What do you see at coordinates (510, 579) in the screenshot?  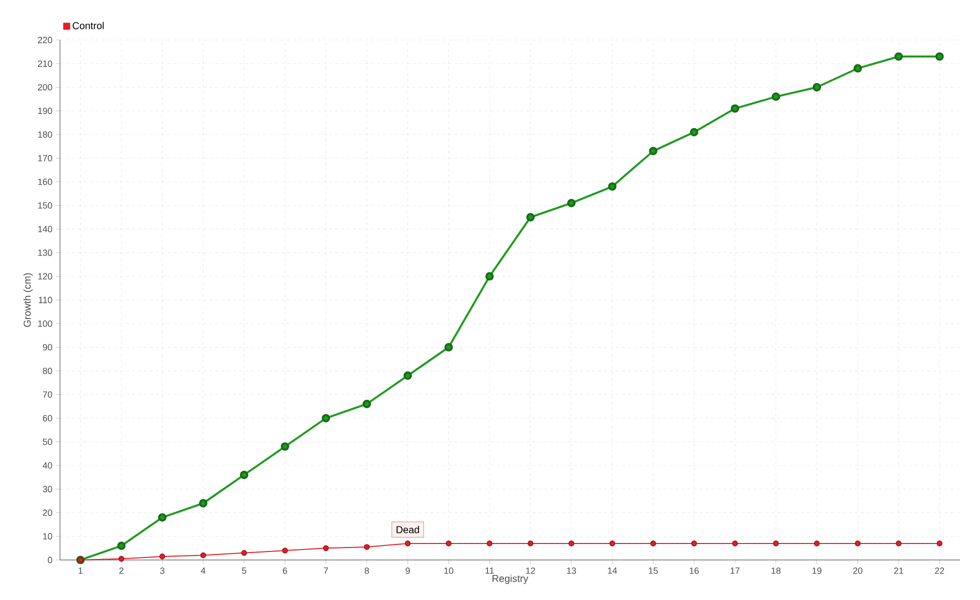 I see `x-axis-title: Registry` at bounding box center [510, 579].